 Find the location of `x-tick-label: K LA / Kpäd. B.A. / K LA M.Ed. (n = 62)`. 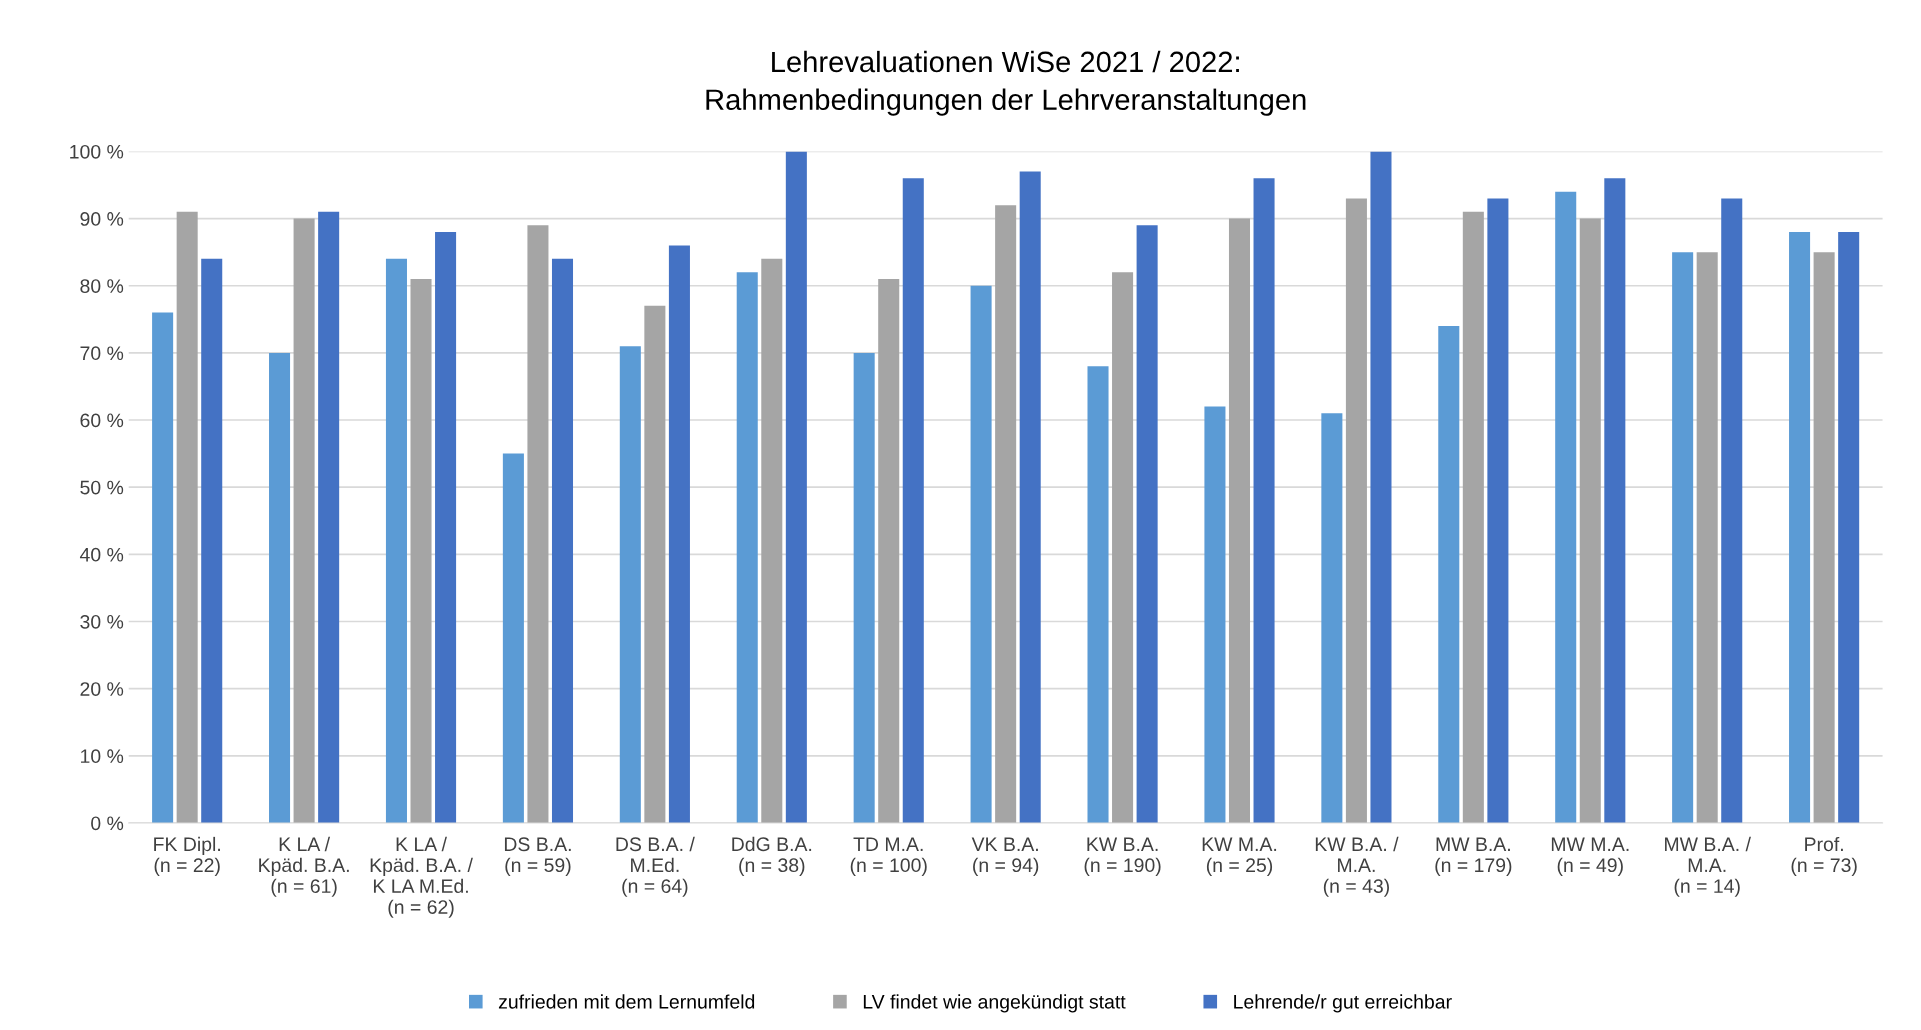

x-tick-label: K LA / Kpäd. B.A. / K LA M.Ed. (n = 62) is located at coordinates (421, 877).